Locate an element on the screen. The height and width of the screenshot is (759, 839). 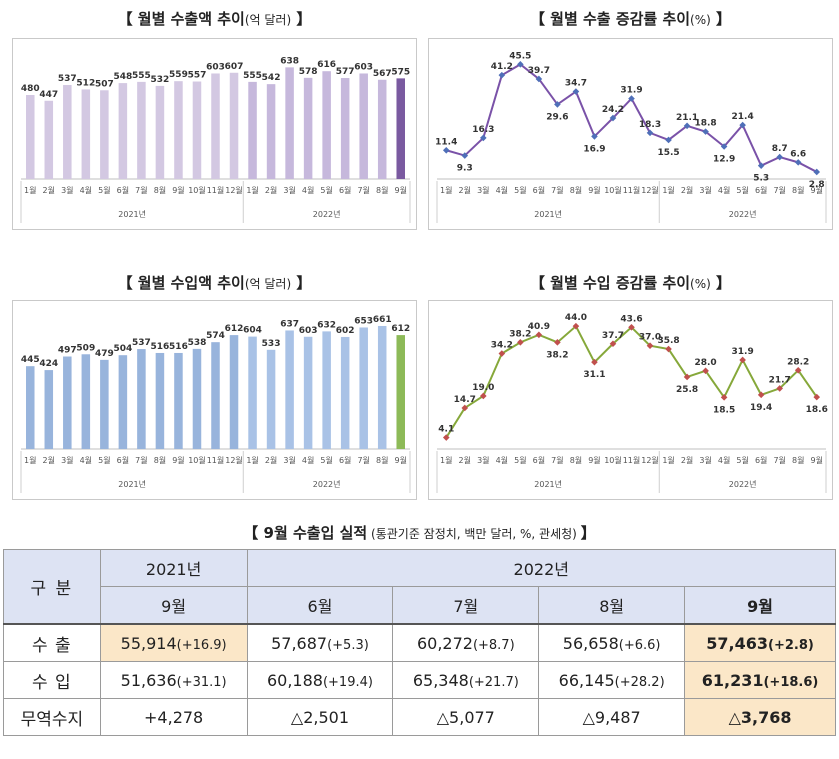
header-month: 8월 is located at coordinates (612, 605).